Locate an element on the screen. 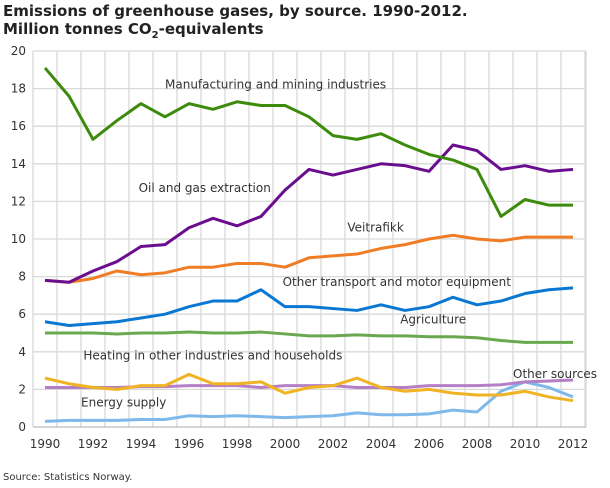 This screenshot has width=610, height=488. x-tick-label: 1990 is located at coordinates (45, 444).